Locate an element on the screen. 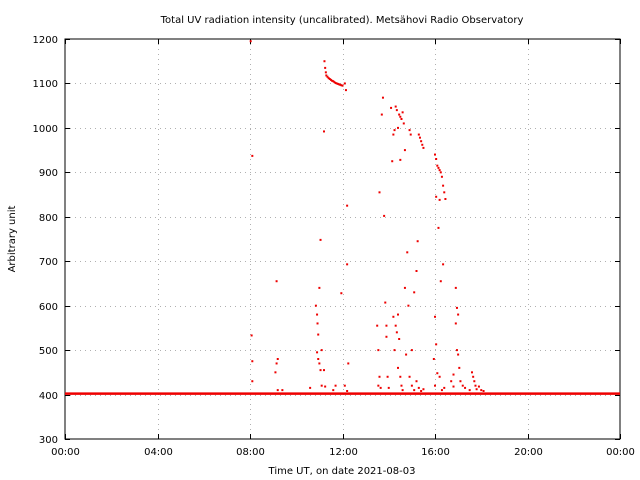  x-tick-label: 04:00 is located at coordinates (158, 452).